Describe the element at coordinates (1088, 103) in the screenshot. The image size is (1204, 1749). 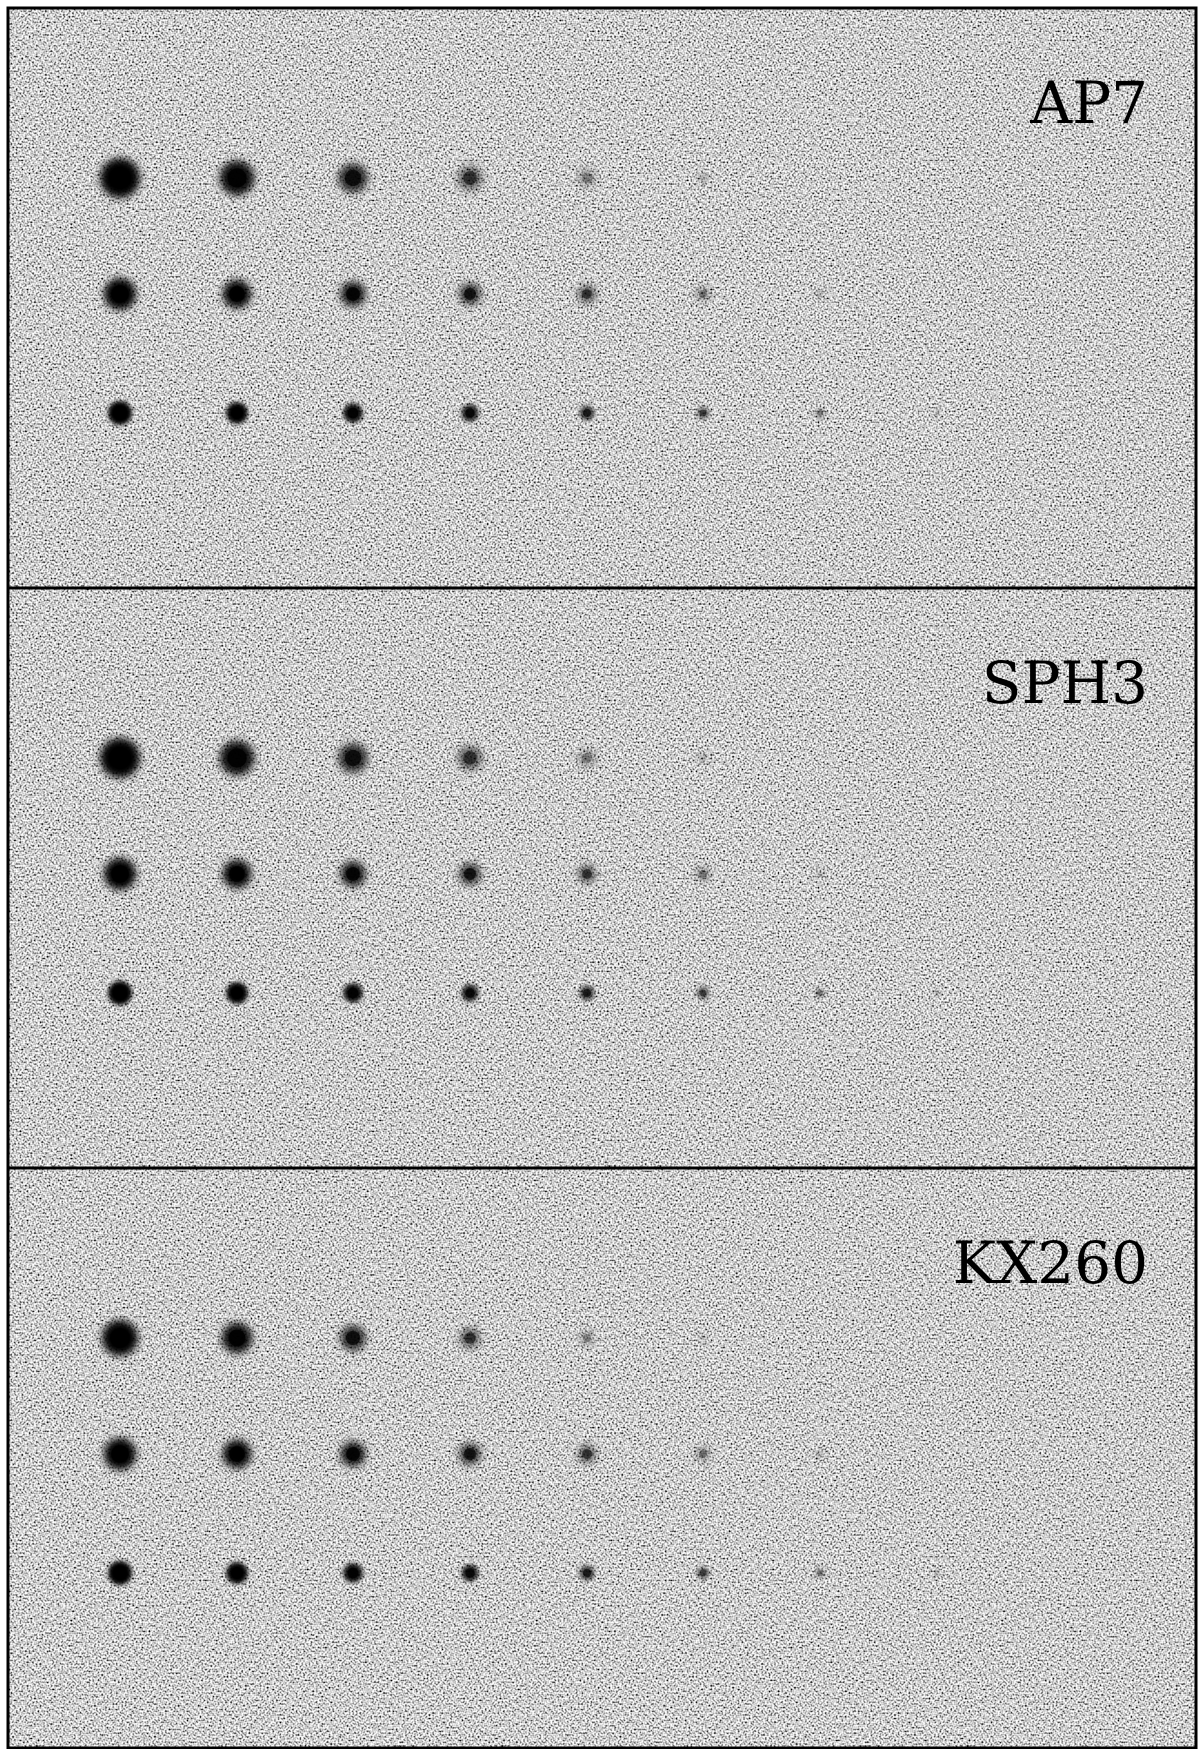
I see `panel-label: AP7` at that location.